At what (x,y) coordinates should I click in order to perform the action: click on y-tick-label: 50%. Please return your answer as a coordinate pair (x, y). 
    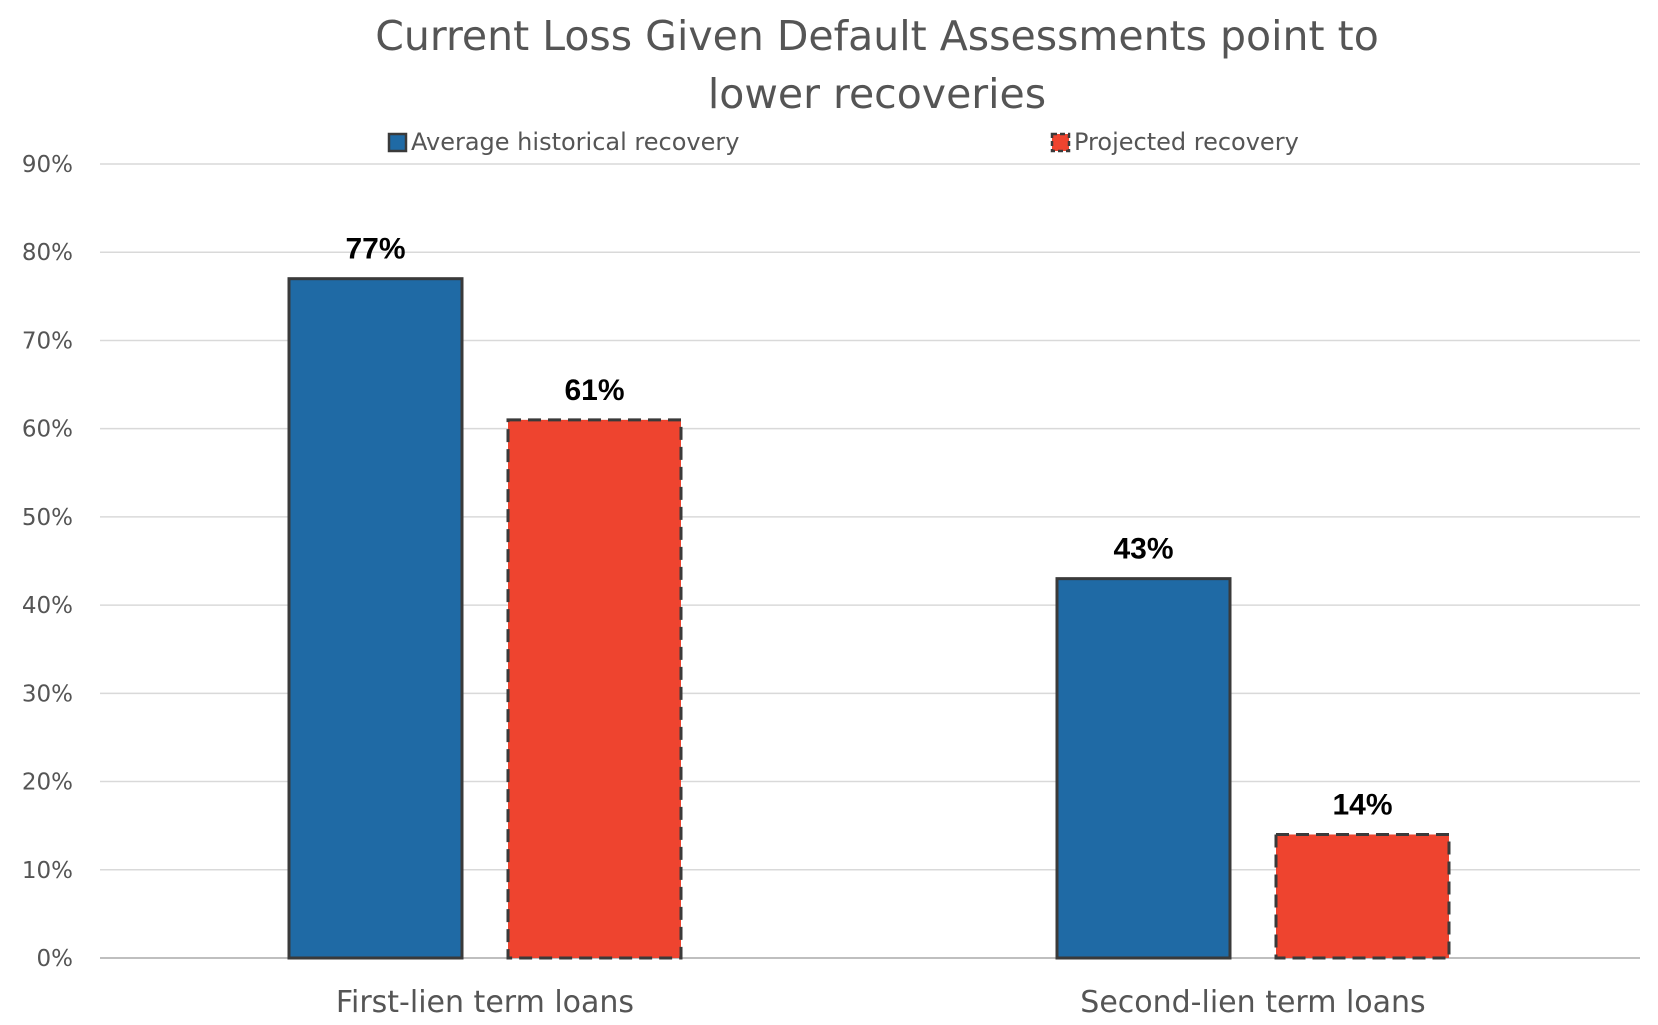
    Looking at the image, I should click on (47, 518).